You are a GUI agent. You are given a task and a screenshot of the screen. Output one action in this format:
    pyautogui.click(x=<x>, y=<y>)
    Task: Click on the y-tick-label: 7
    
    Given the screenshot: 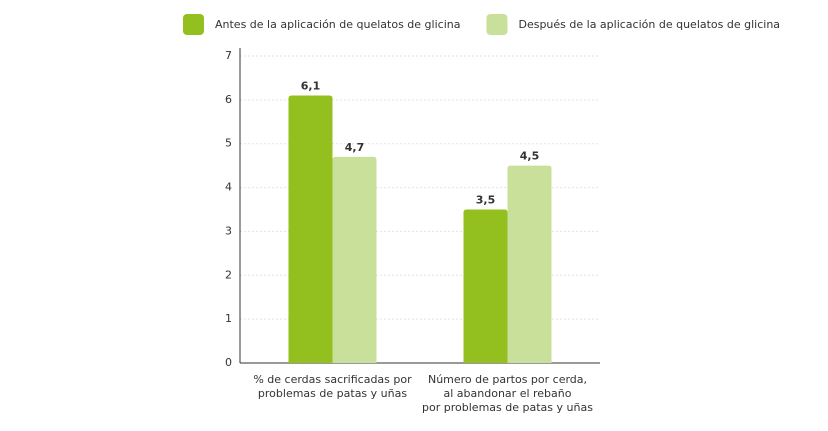 What is the action you would take?
    pyautogui.click(x=228, y=55)
    